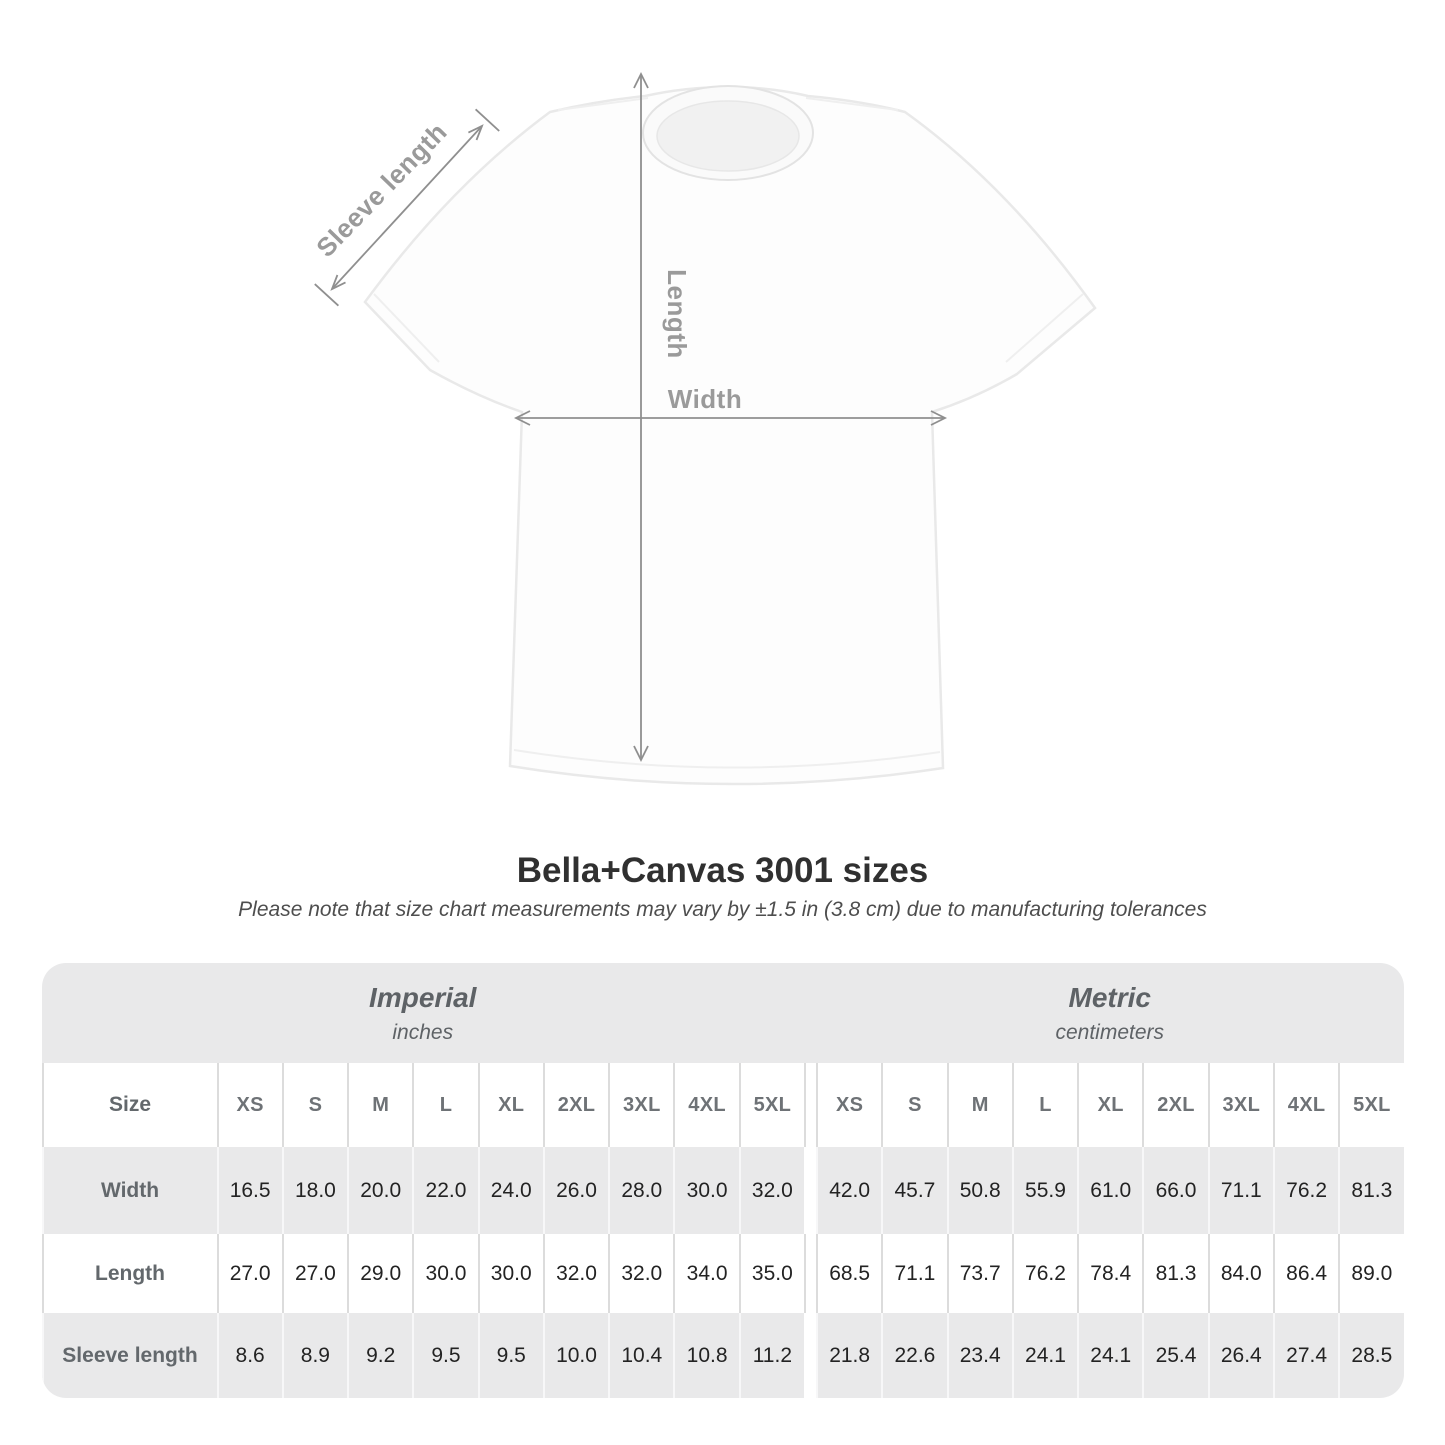 The height and width of the screenshot is (1445, 1445). Describe the element at coordinates (1305, 1355) in the screenshot. I see `measurement-value: 27.4` at that location.